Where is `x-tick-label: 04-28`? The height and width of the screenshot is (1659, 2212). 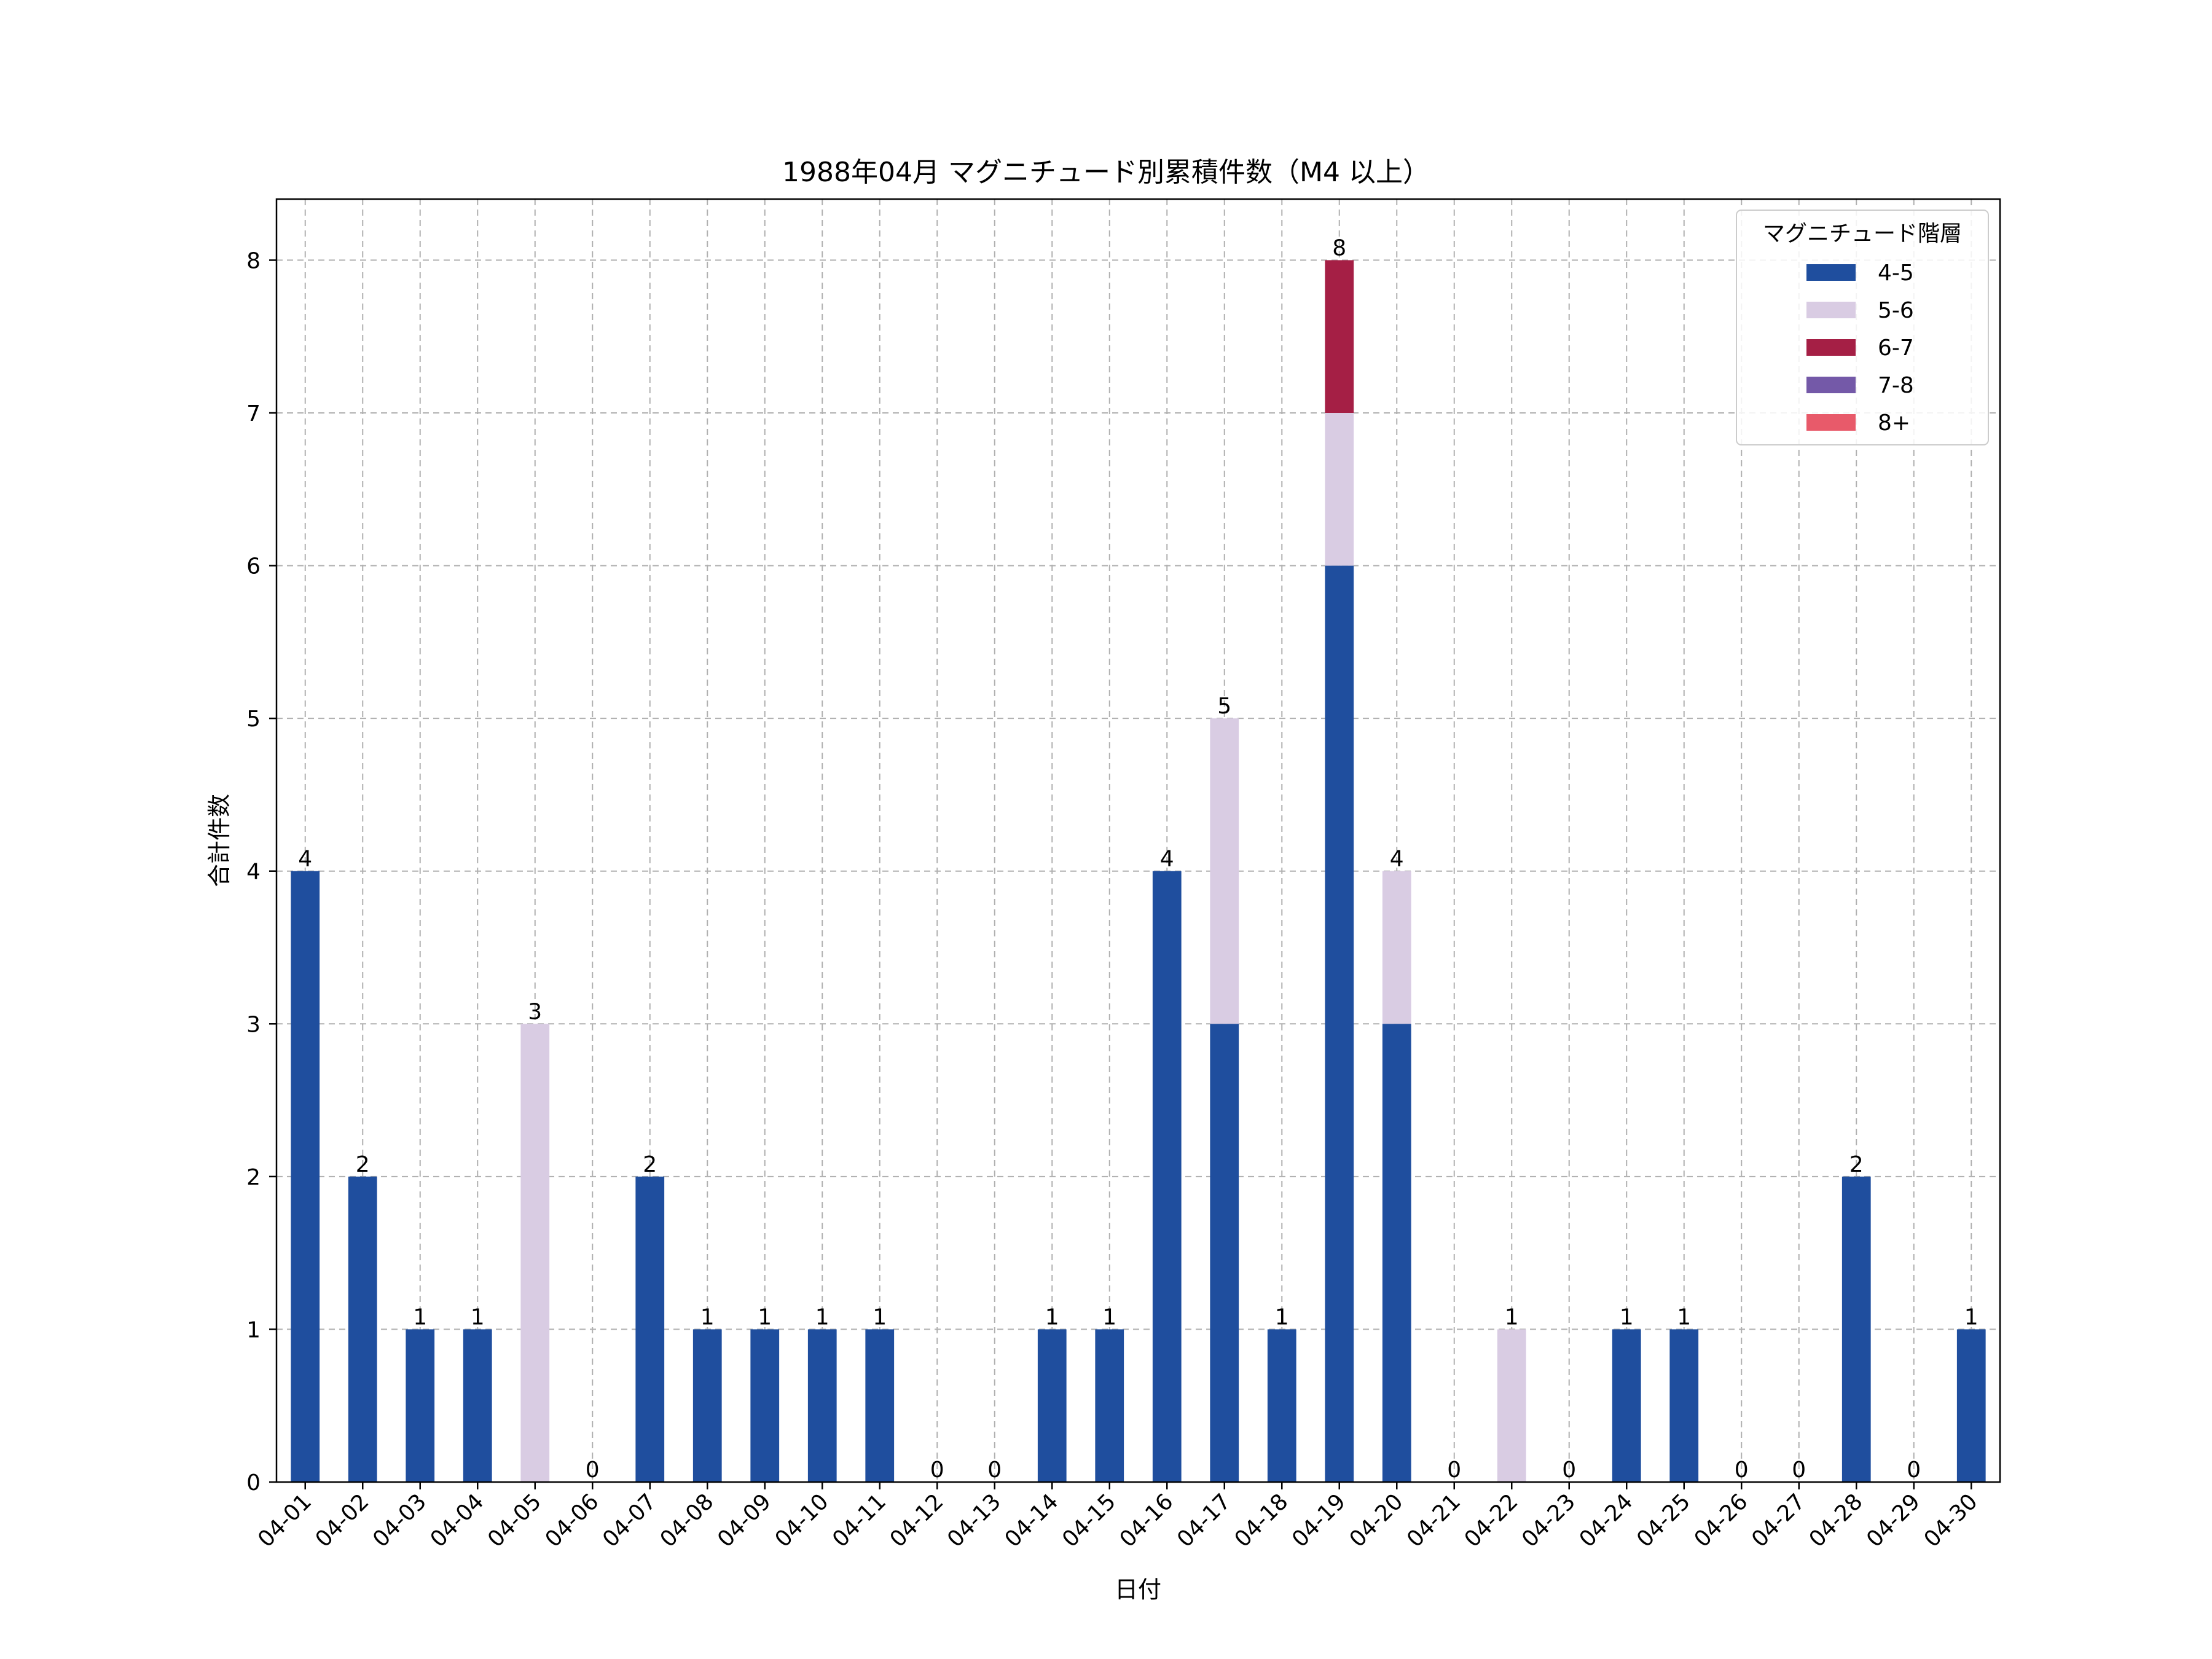
x-tick-label: 04-28 is located at coordinates (1836, 1520).